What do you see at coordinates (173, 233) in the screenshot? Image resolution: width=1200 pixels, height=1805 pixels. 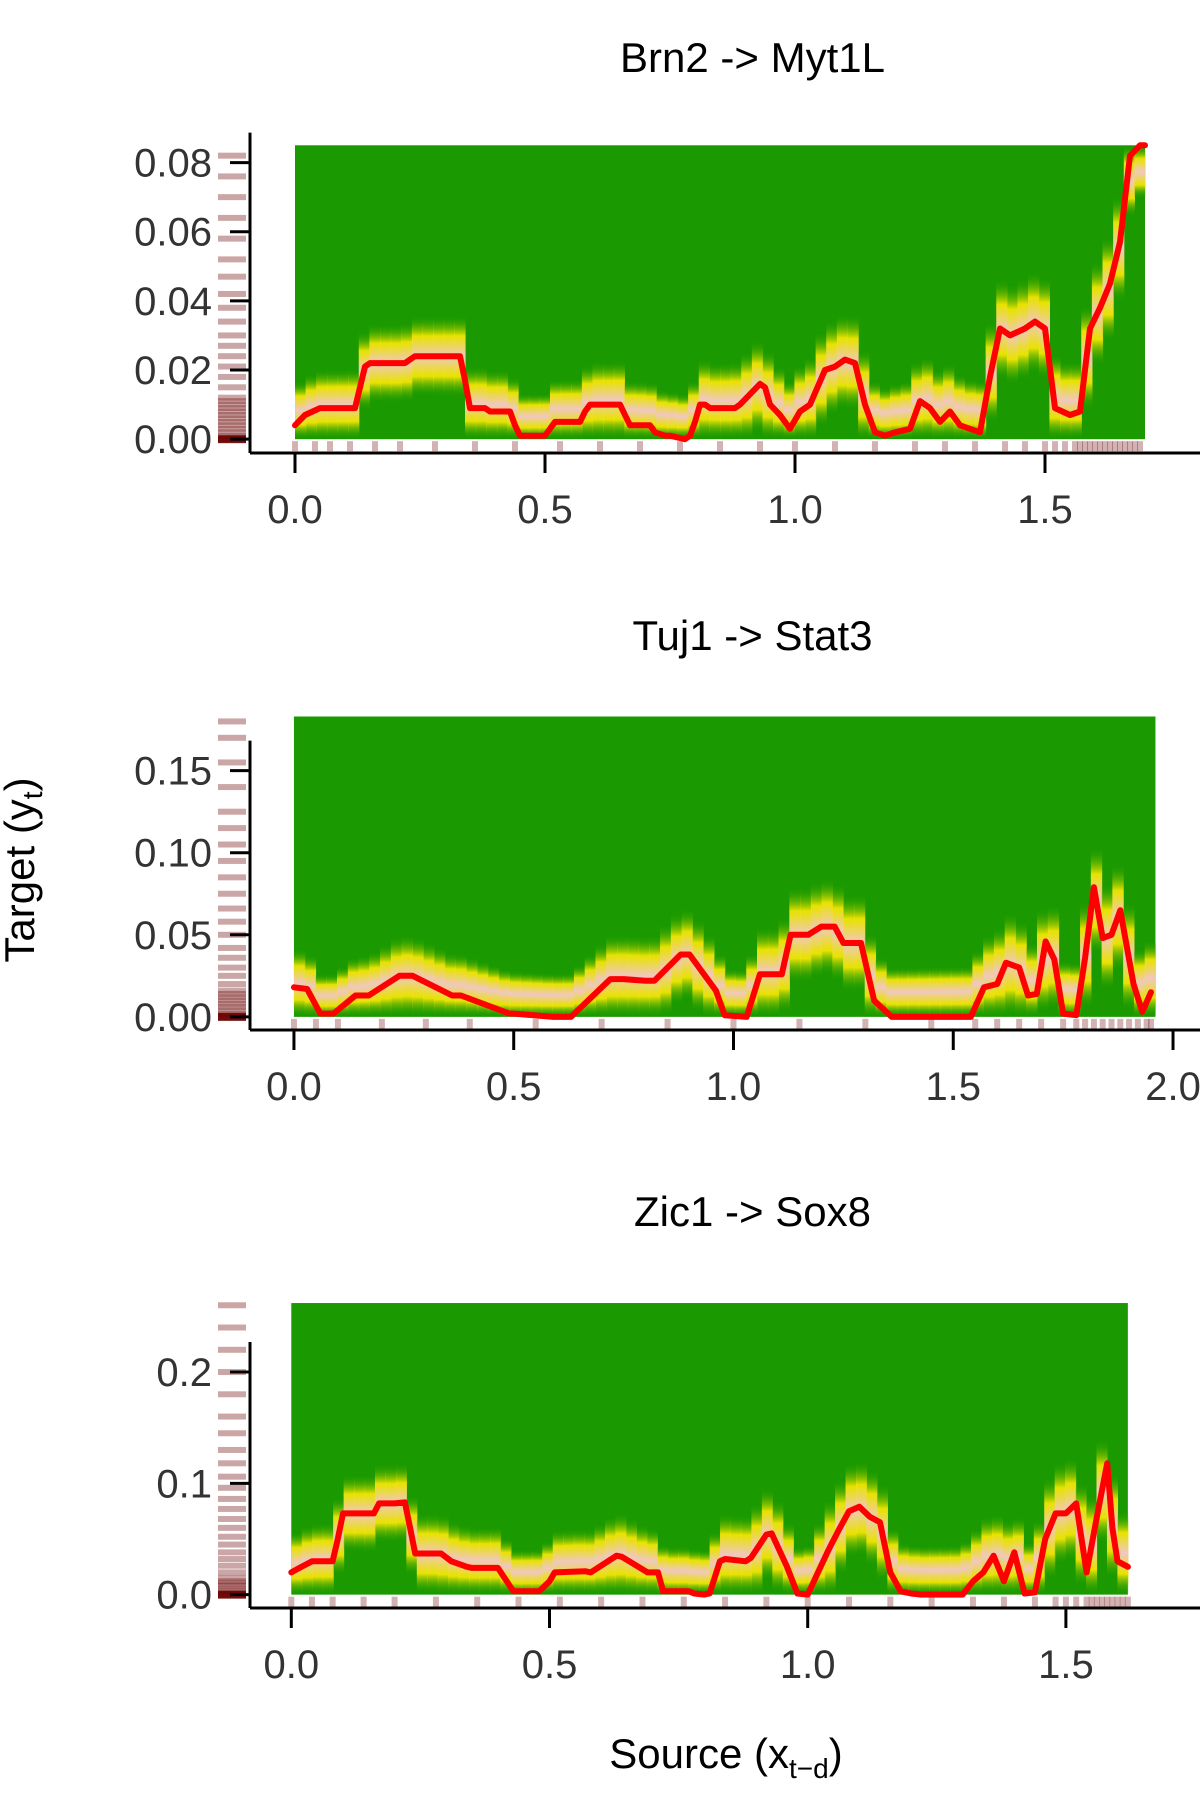 I see `y-tick-label: 0.06` at bounding box center [173, 233].